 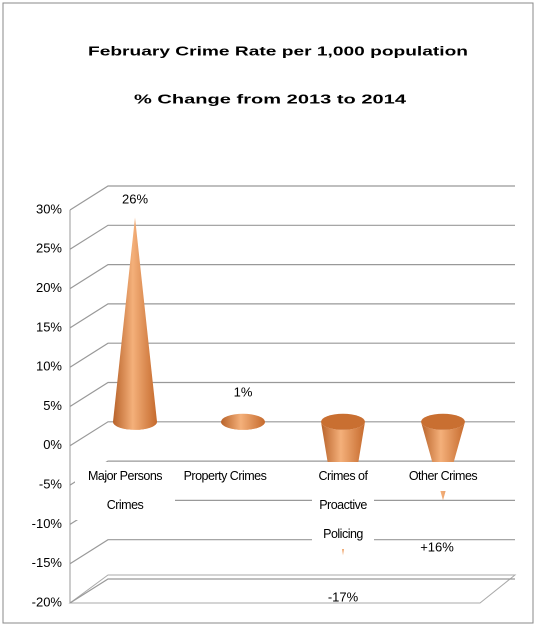 What do you see at coordinates (49, 287) in the screenshot?
I see `y-tick-label: 20%` at bounding box center [49, 287].